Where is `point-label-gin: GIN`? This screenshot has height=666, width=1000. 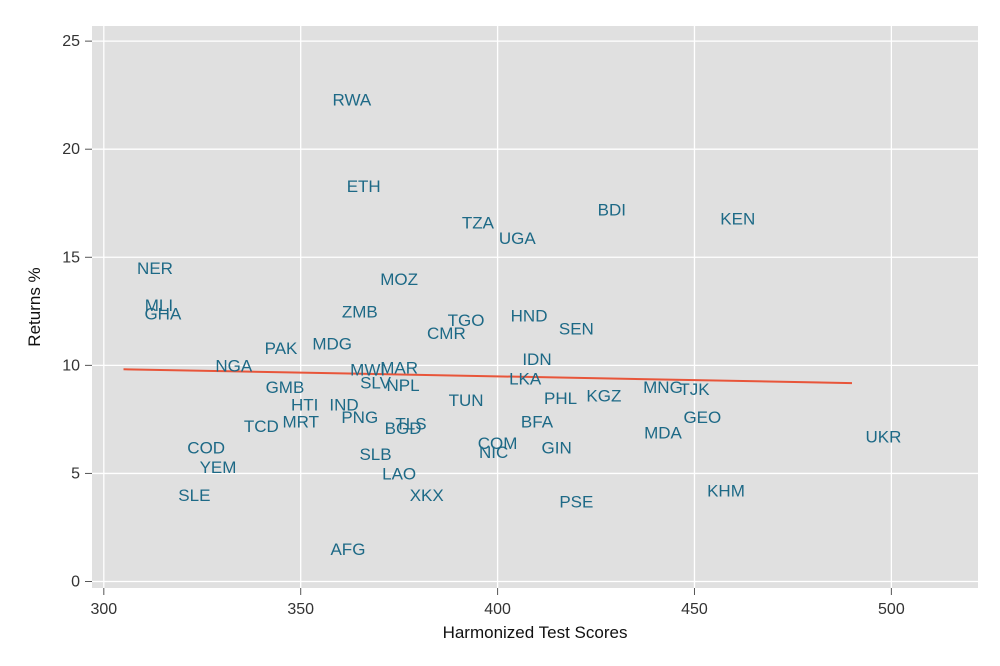
point-label-gin: GIN is located at coordinates (557, 448).